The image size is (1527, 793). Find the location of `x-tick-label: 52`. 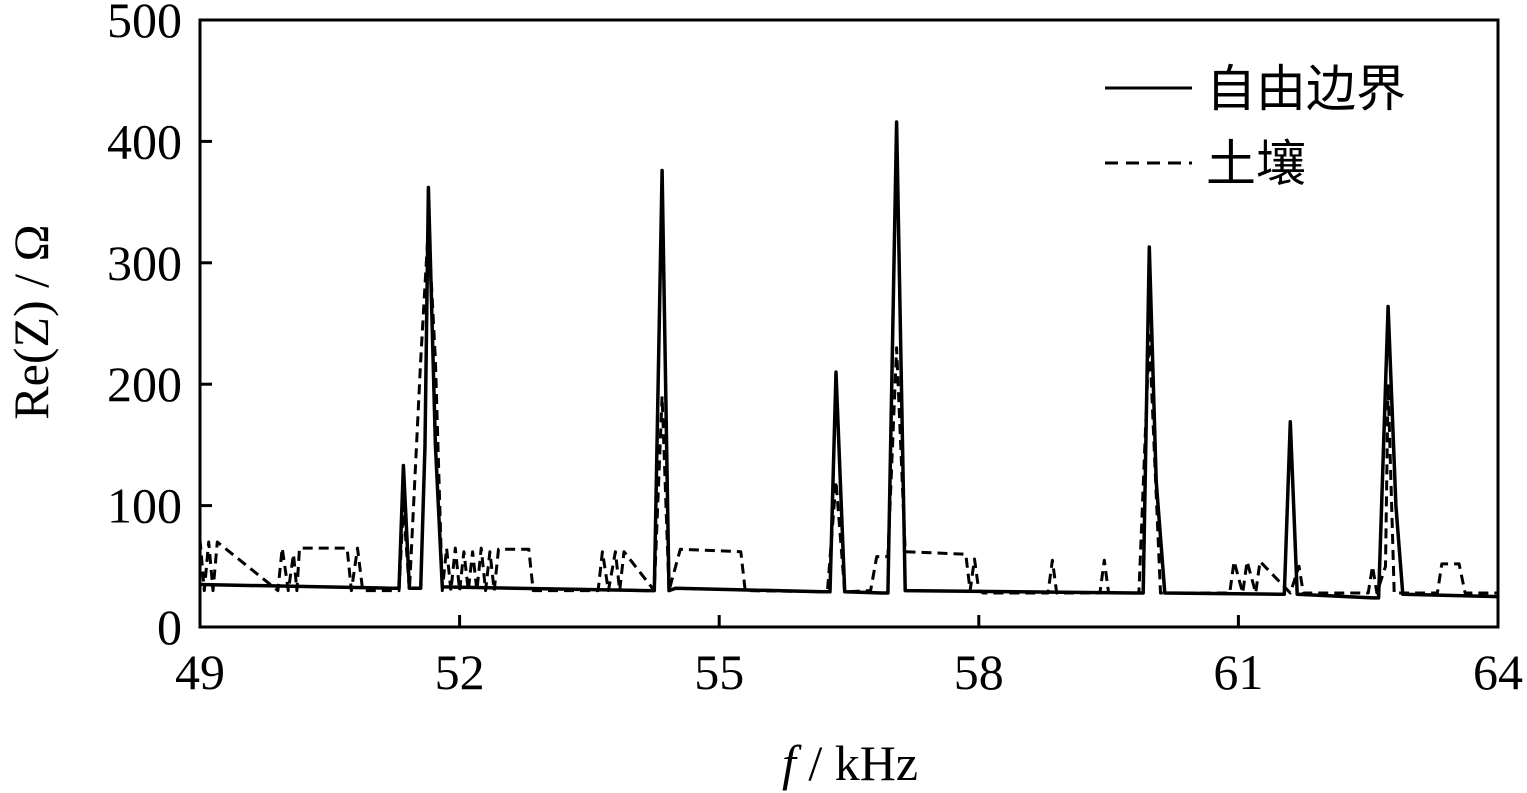

x-tick-label: 52 is located at coordinates (460, 672).